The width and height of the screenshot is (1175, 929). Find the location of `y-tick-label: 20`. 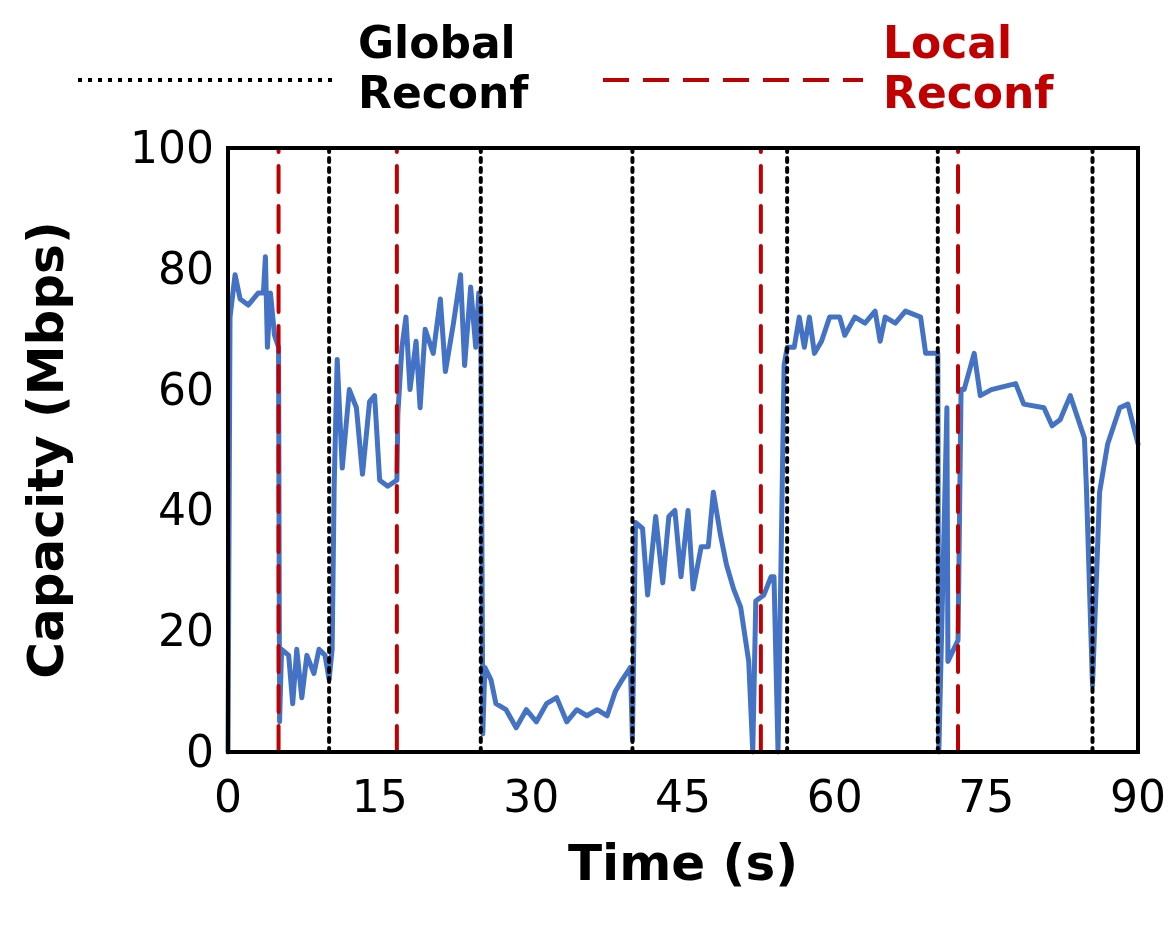

y-tick-label: 20 is located at coordinates (186, 631).